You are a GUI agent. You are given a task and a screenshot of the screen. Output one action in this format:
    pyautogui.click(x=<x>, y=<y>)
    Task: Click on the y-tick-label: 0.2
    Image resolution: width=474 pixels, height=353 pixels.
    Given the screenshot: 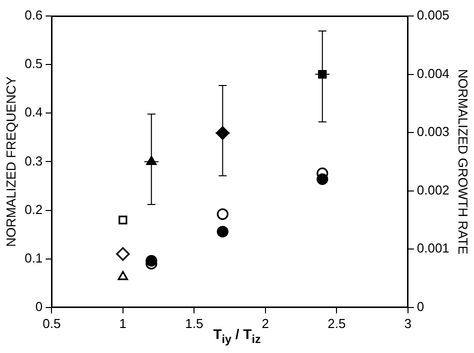 What is the action you would take?
    pyautogui.click(x=33, y=209)
    